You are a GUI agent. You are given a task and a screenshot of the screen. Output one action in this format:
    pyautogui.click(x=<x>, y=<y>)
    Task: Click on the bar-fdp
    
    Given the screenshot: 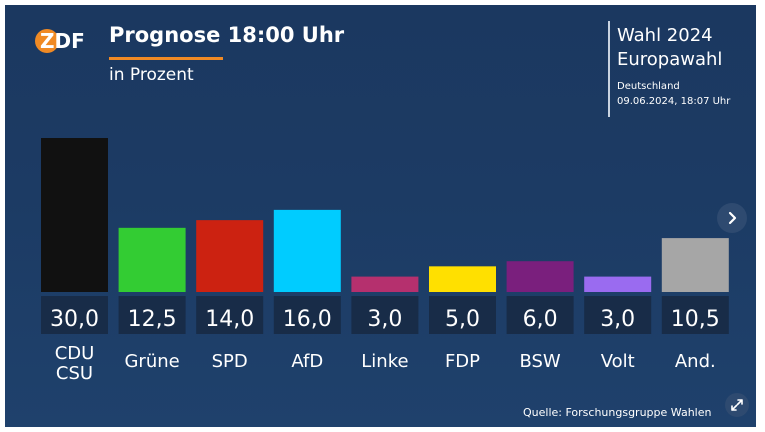 What is the action you would take?
    pyautogui.click(x=462, y=279)
    